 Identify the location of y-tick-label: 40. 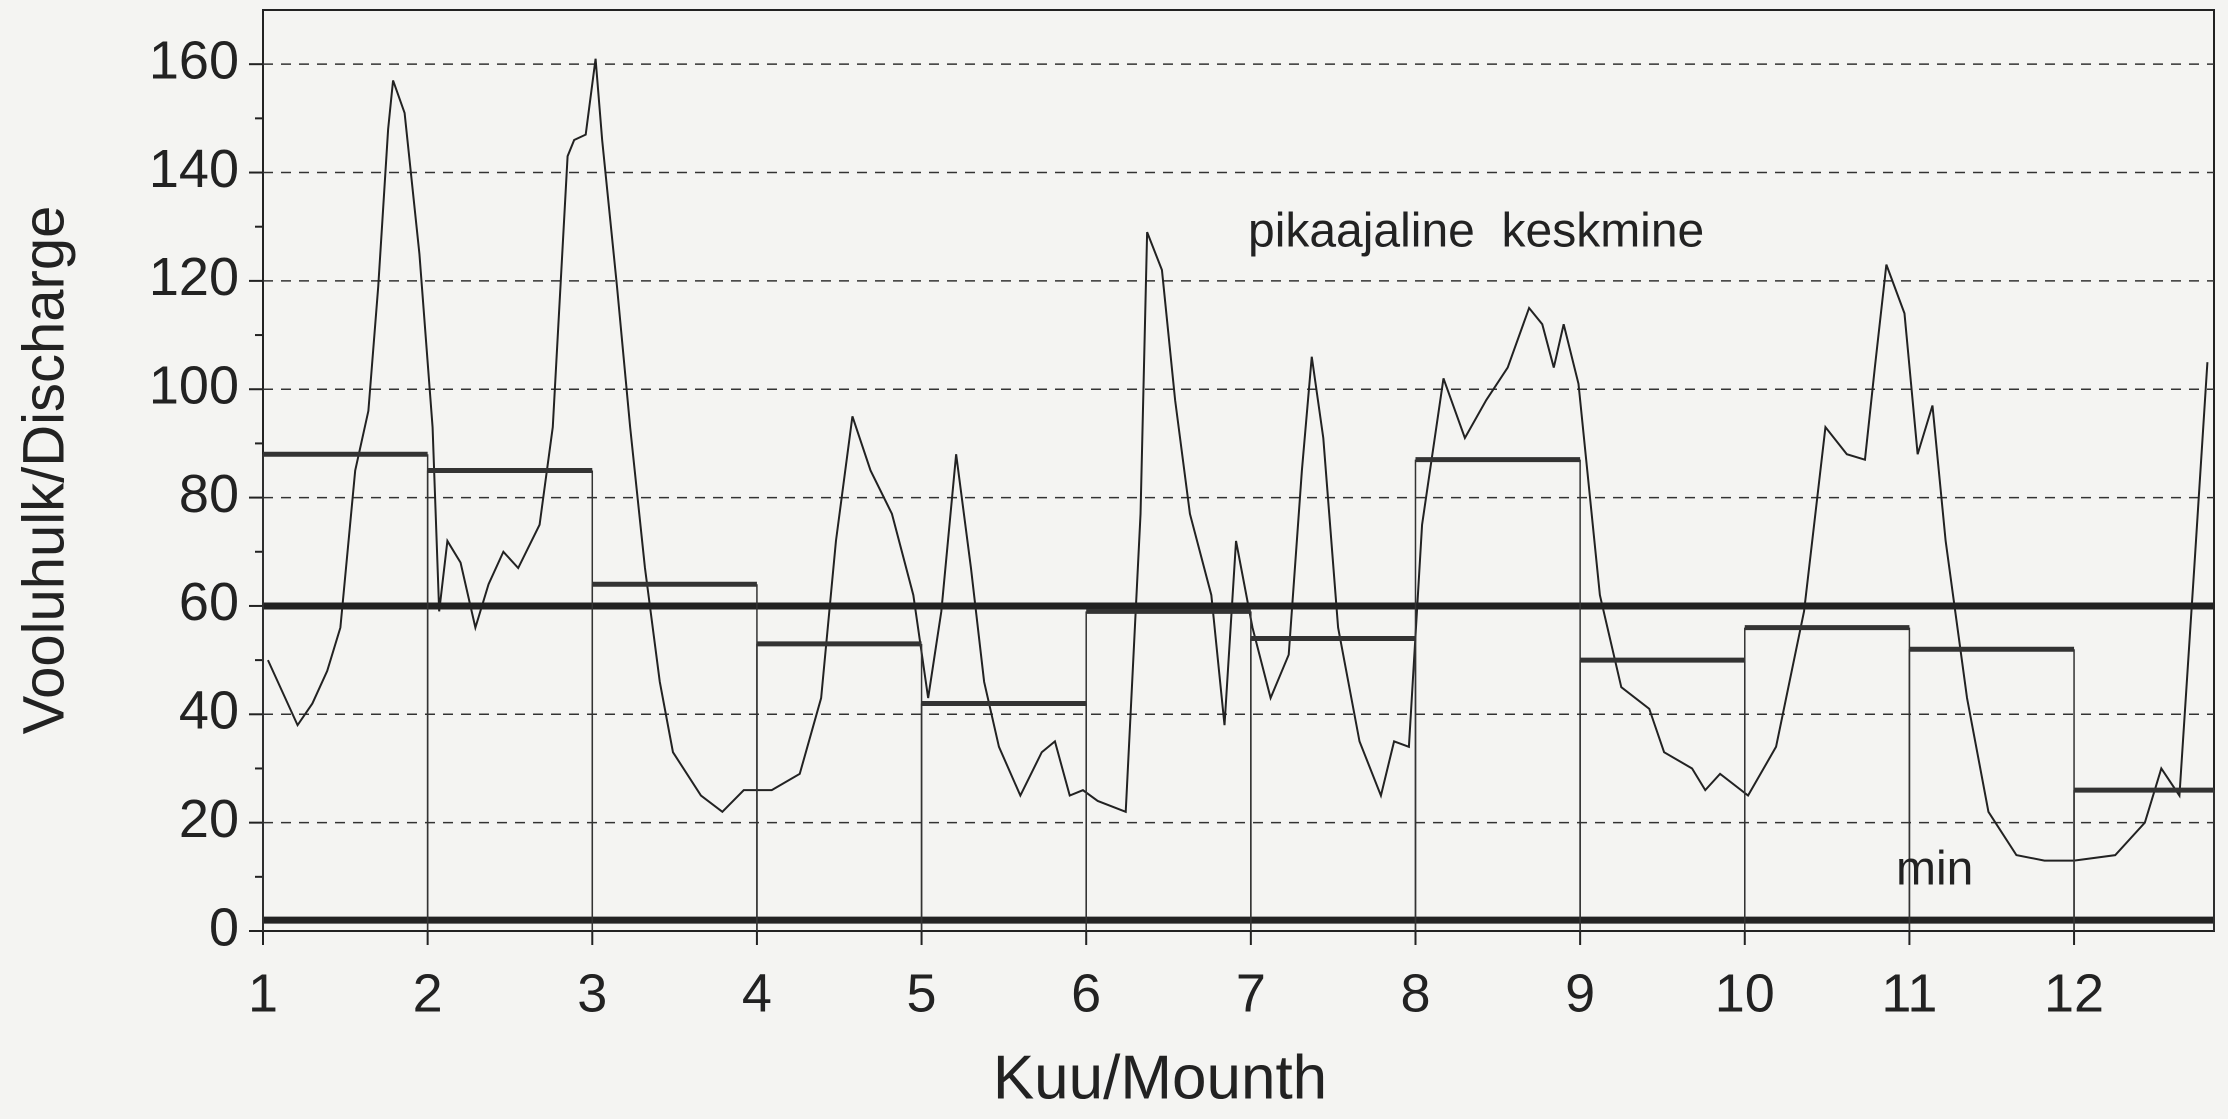
(209, 711).